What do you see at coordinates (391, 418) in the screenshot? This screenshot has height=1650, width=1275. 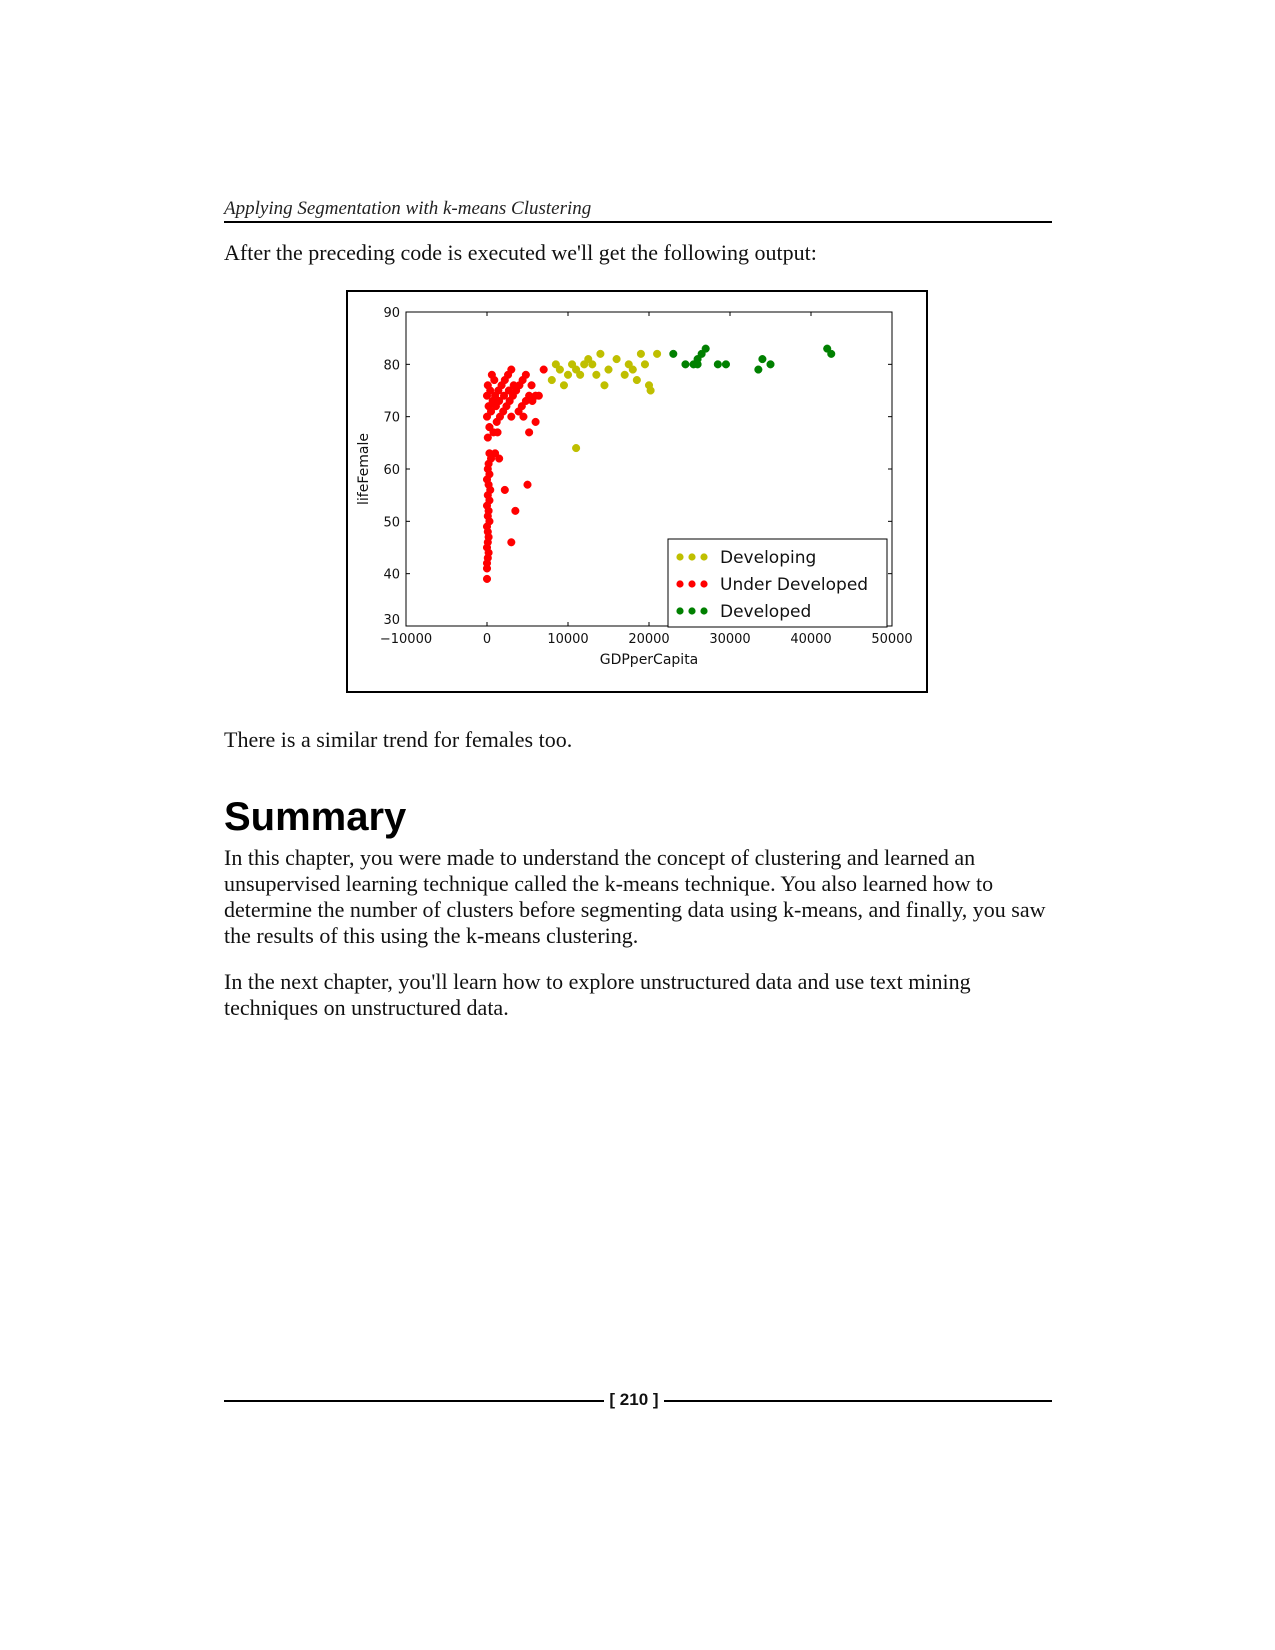 I see `y-tick-label: 70` at bounding box center [391, 418].